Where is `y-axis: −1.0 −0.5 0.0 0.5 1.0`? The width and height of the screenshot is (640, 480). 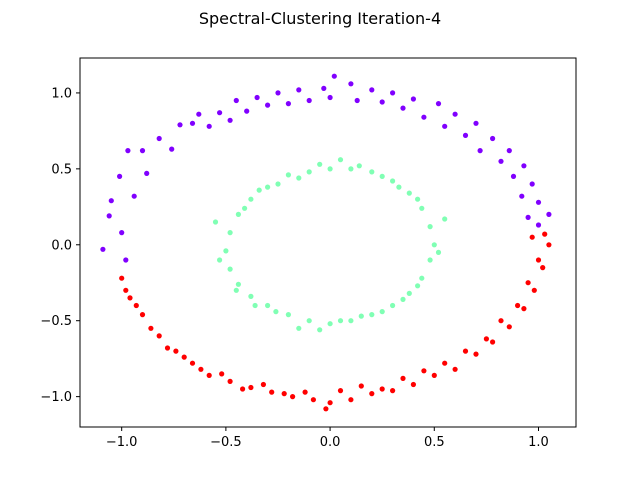
y-axis: −1.0 −0.5 0.0 0.5 1.0 is located at coordinates (60, 245).